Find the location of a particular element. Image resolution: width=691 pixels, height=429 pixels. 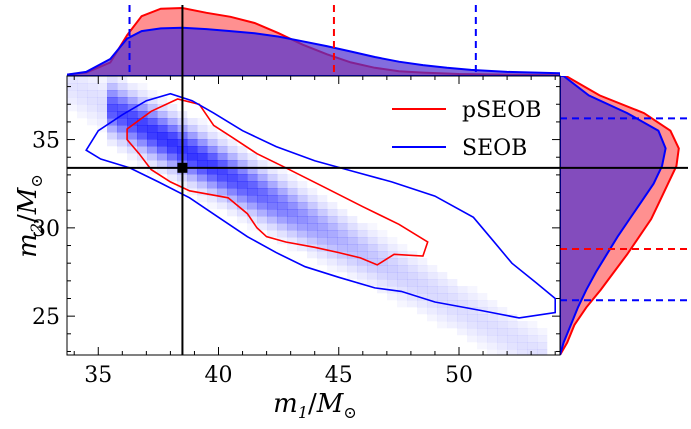

marginal-y-seob is located at coordinates (613, 215).